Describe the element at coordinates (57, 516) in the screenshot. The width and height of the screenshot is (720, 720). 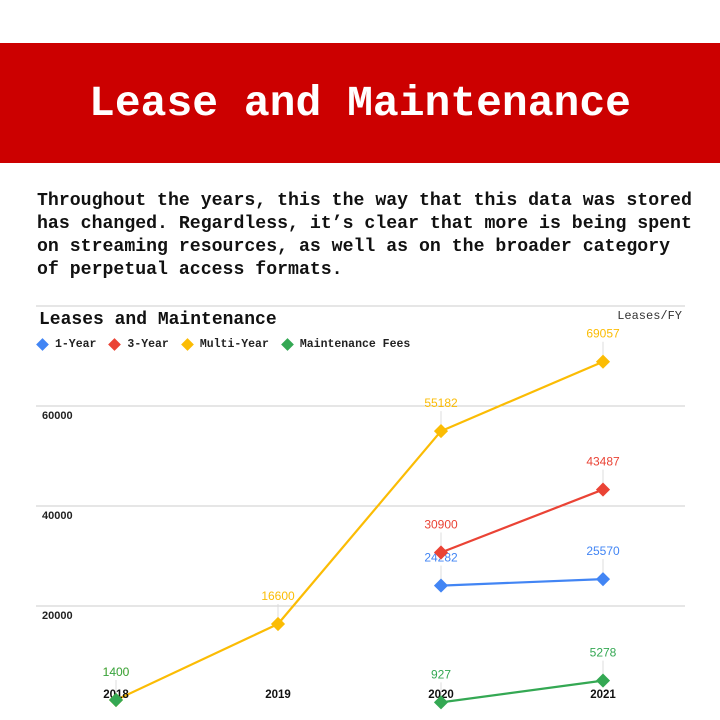
I see `y-tick-label: 40000` at that location.